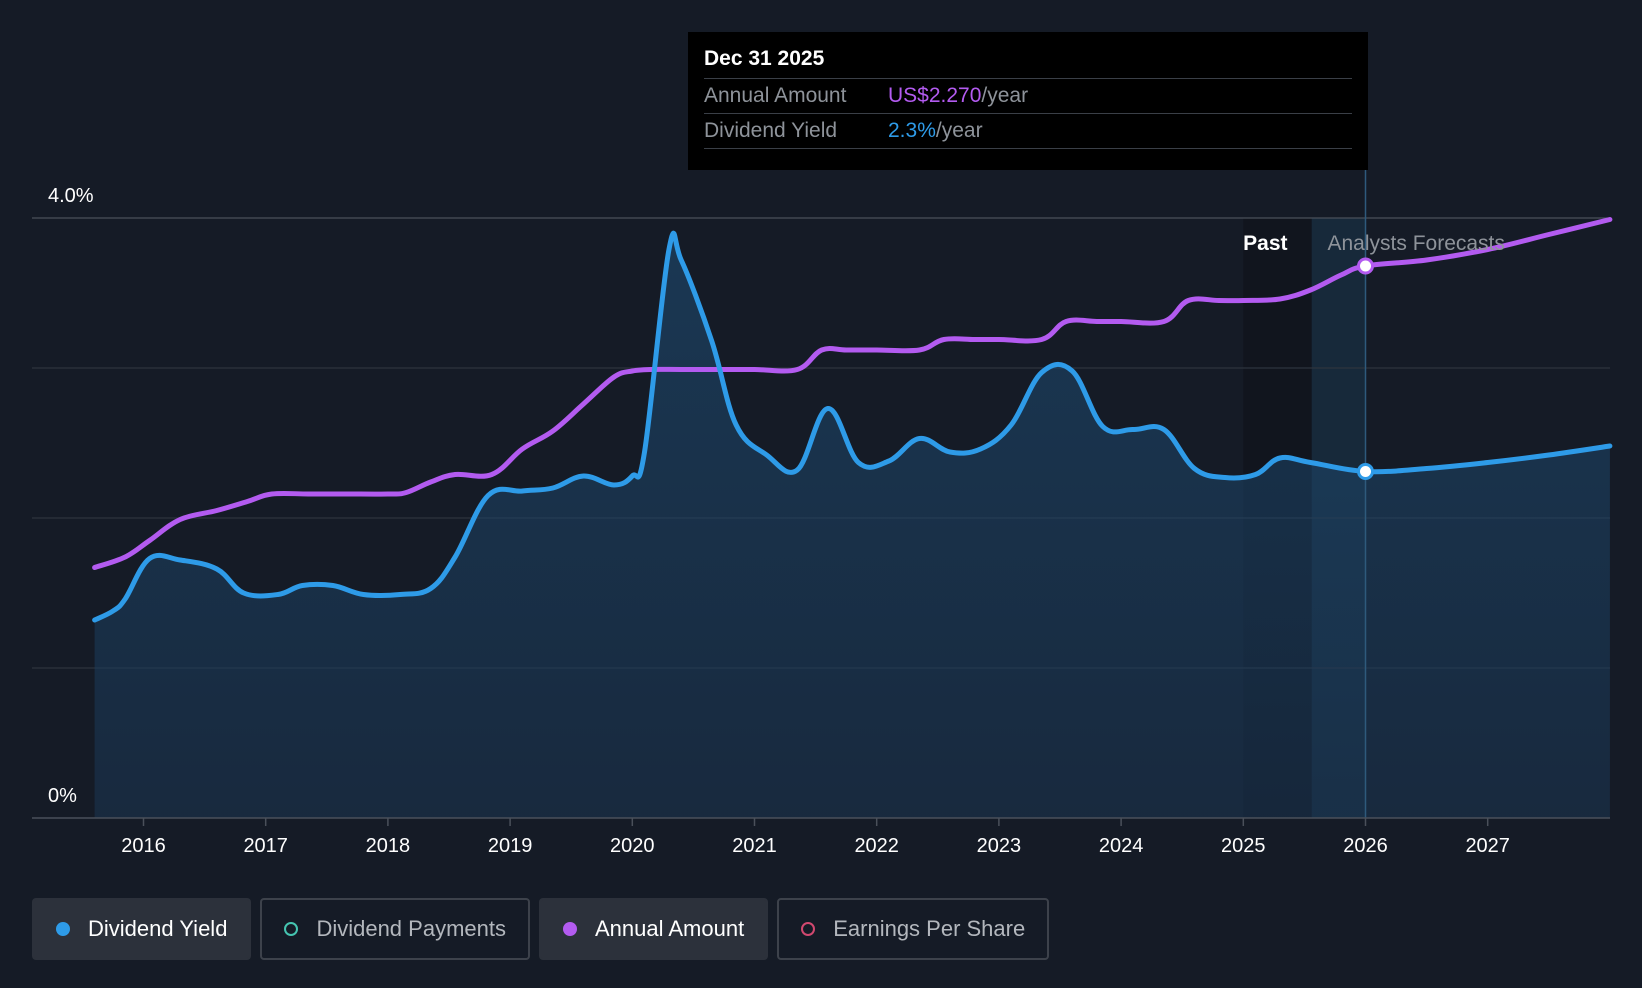 The height and width of the screenshot is (988, 1642). What do you see at coordinates (1416, 243) in the screenshot?
I see `forecast-label: Analysts Forecasts` at bounding box center [1416, 243].